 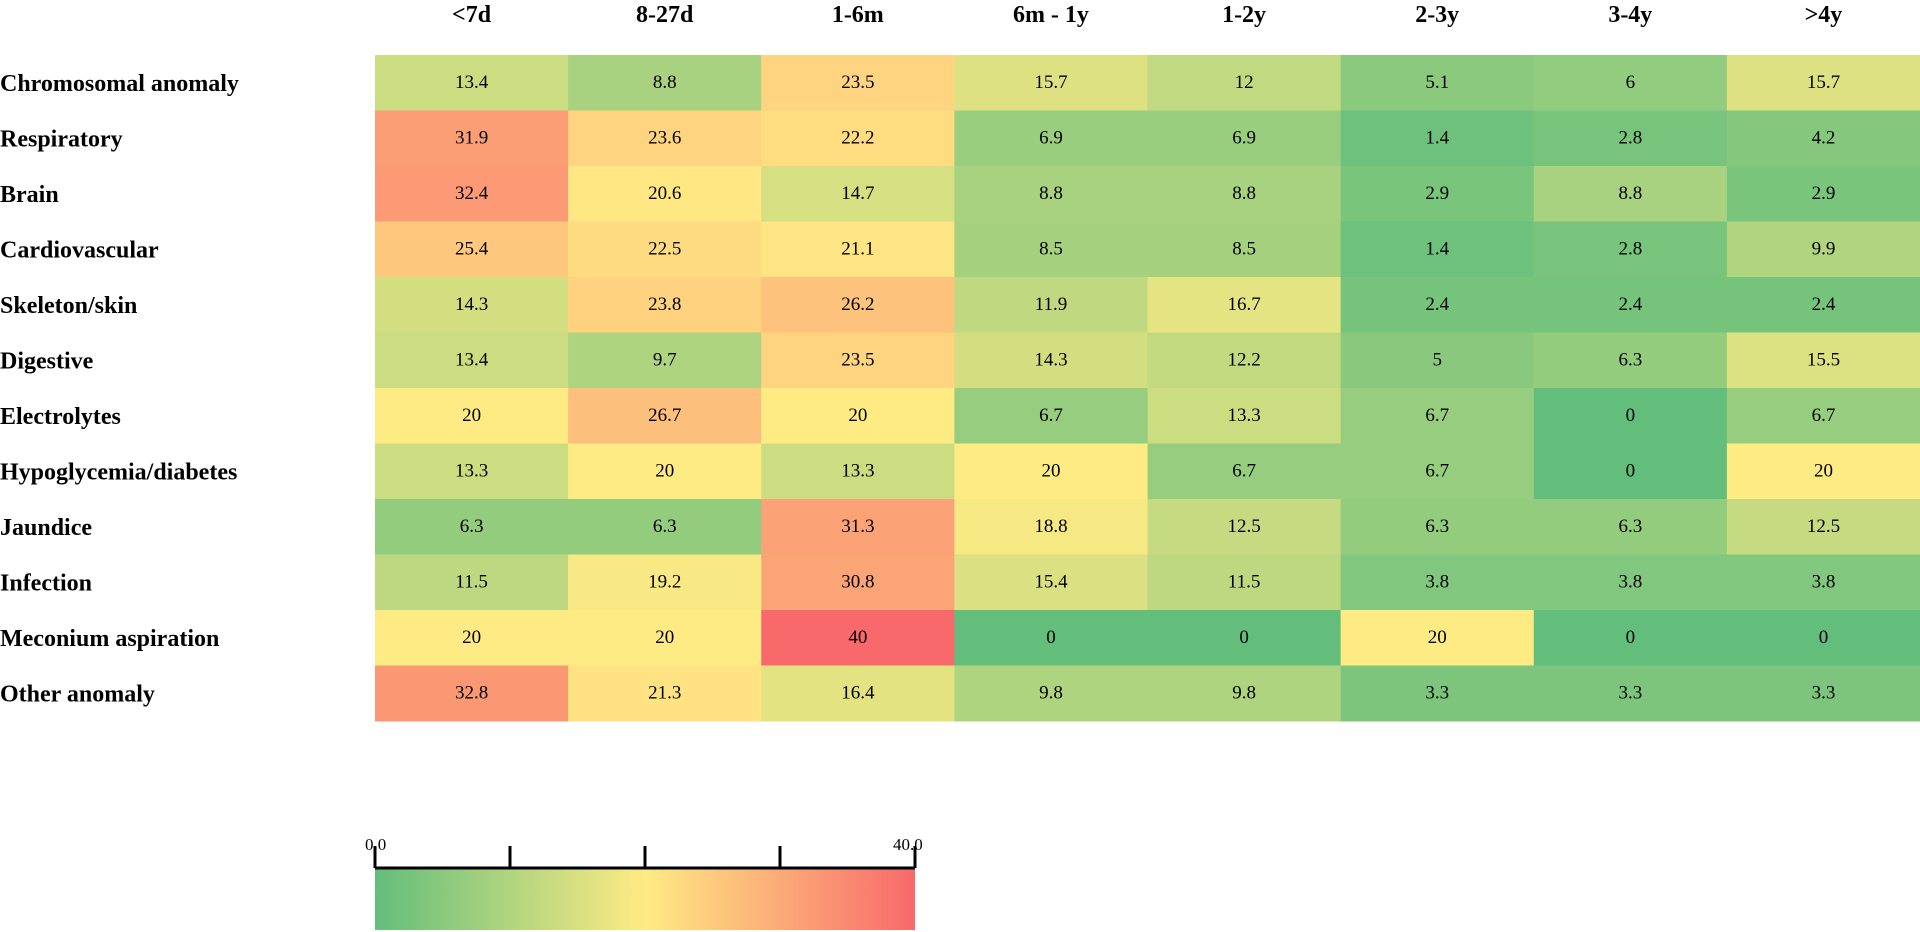 What do you see at coordinates (1244, 82) in the screenshot?
I see `cell-value-label: 12` at bounding box center [1244, 82].